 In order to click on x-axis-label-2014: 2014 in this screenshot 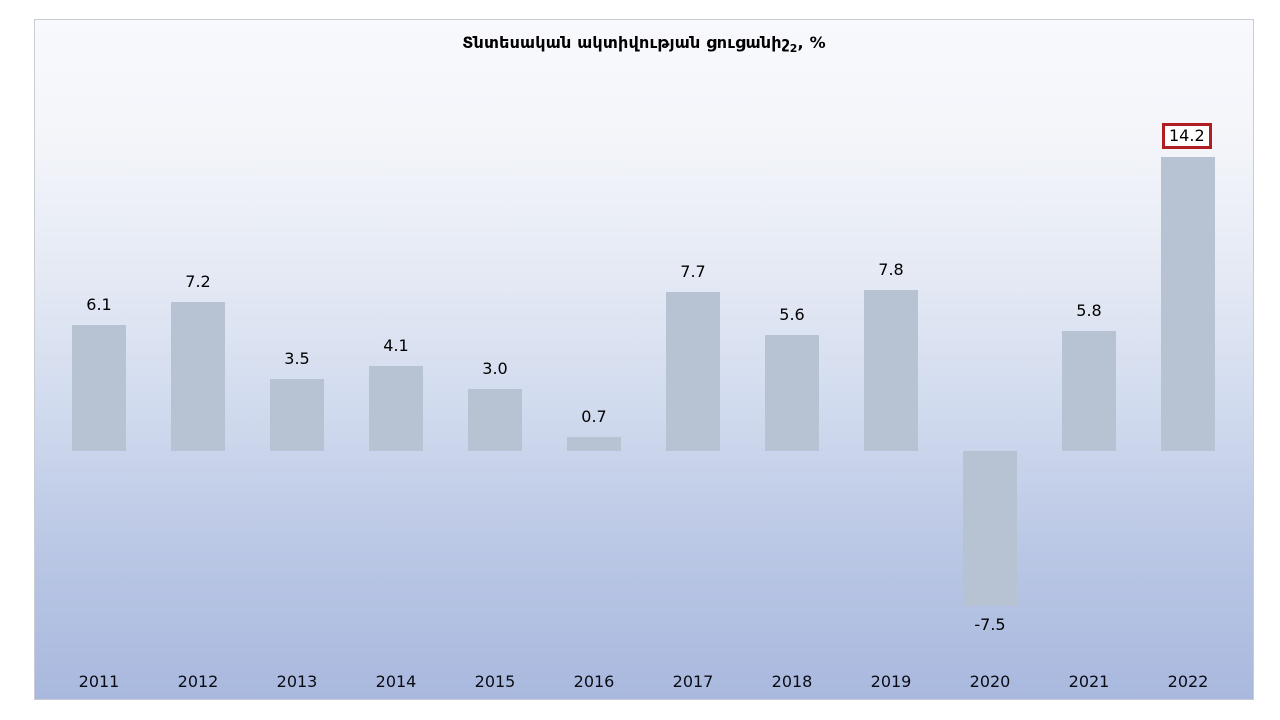, I will do `click(396, 681)`.